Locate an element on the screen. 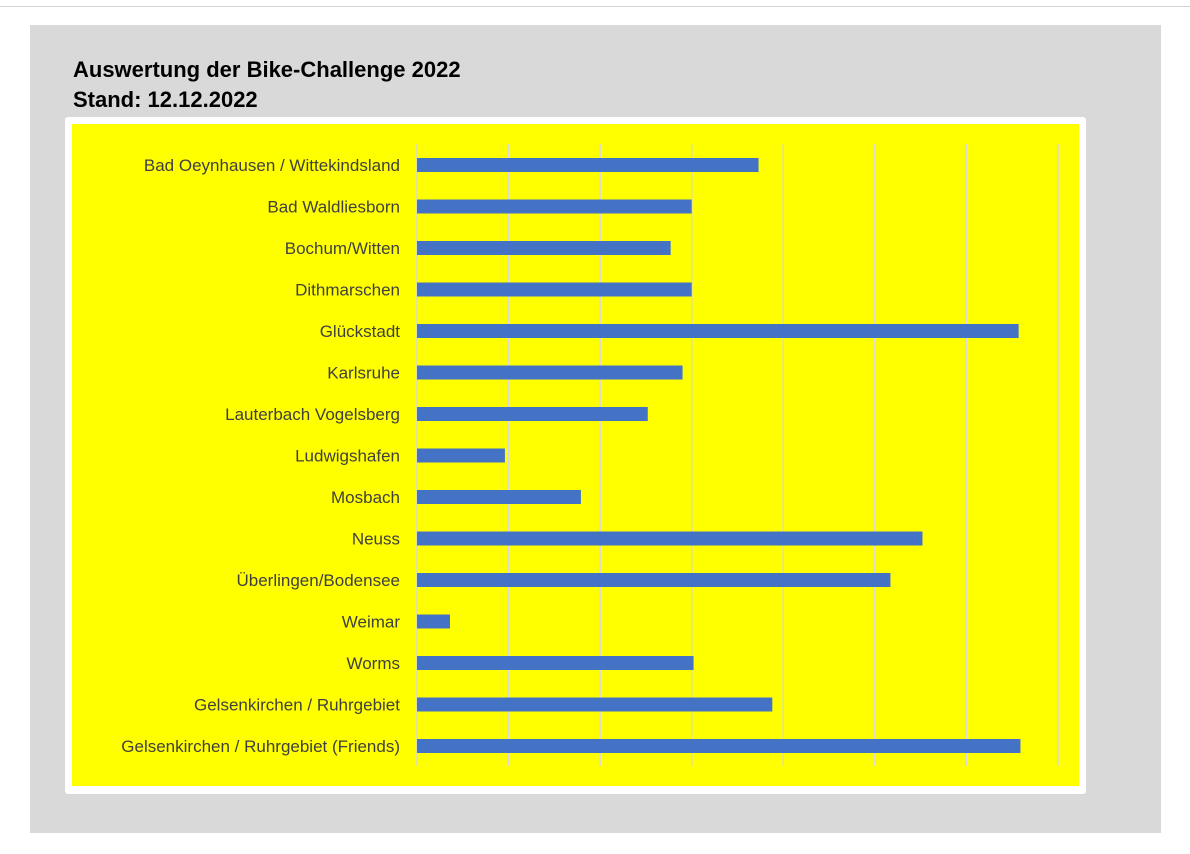 The width and height of the screenshot is (1190, 854). category-label: Neuss is located at coordinates (376, 539).